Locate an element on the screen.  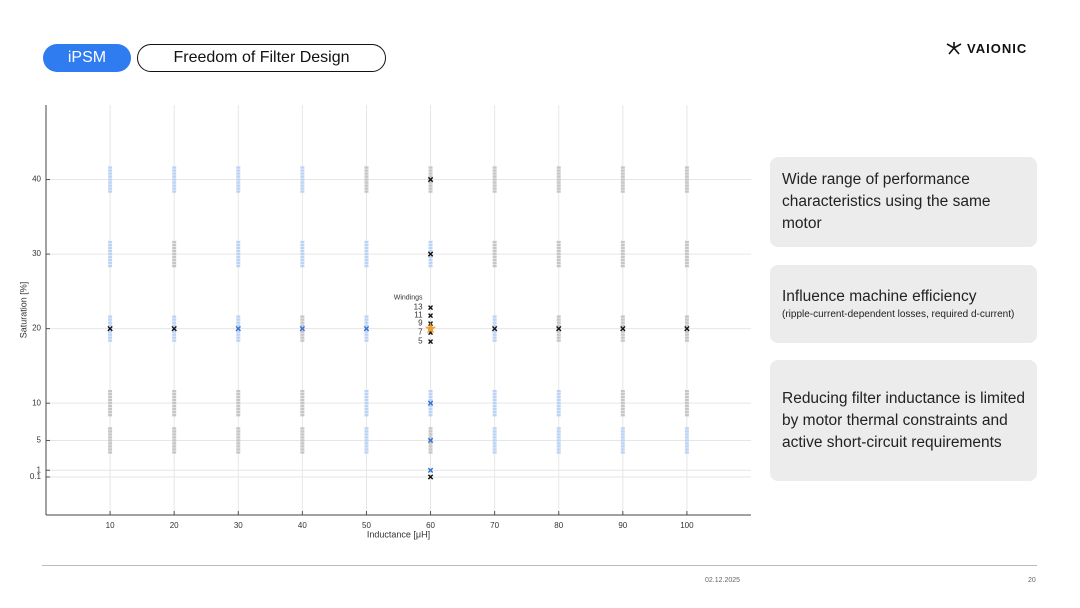
y-axis-label: Saturation [%] is located at coordinates (23, 310).